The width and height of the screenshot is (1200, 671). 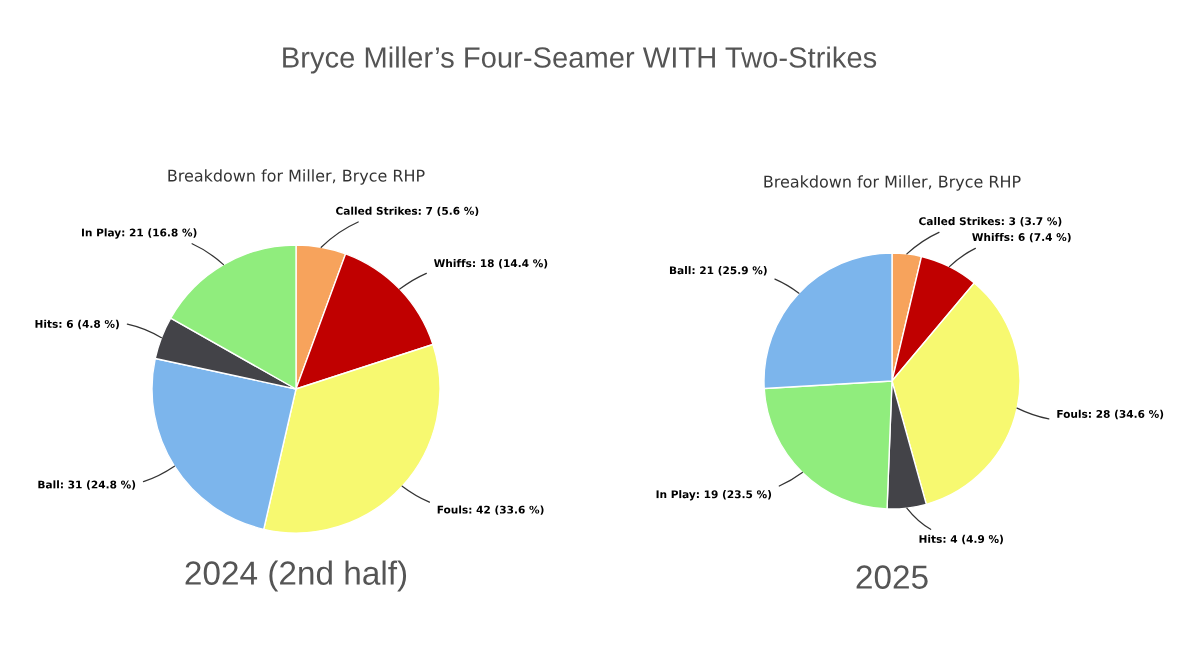 I want to click on slice-label: Hits: 4 (4.9 %), so click(x=961, y=539).